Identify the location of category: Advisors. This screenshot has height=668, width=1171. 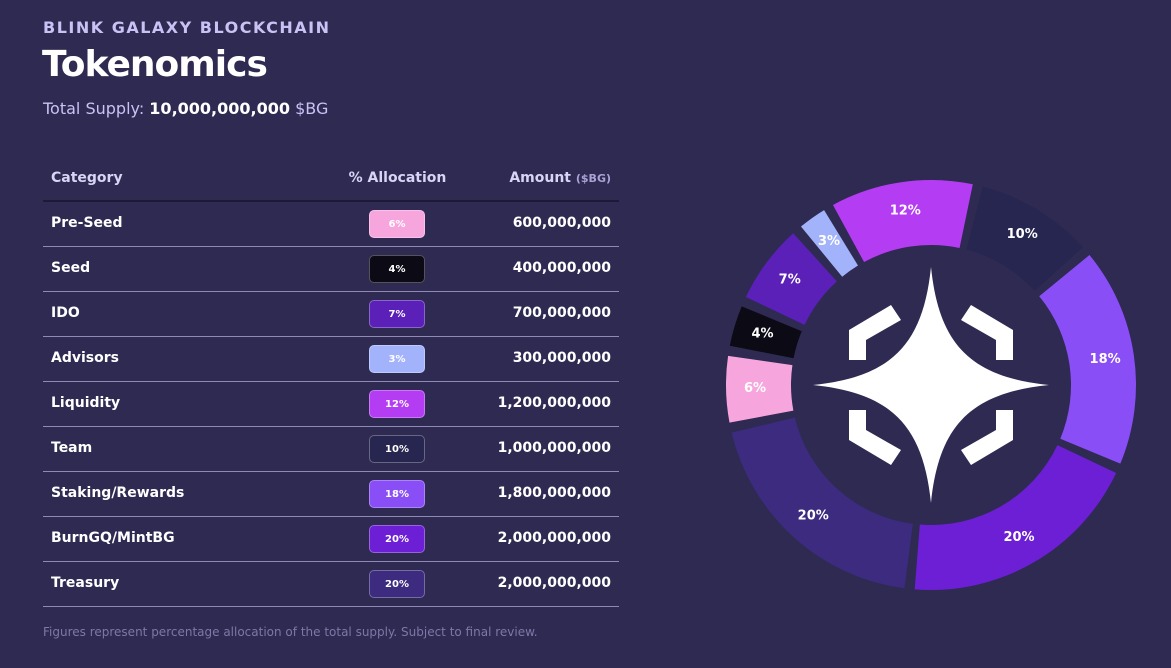
(85, 358).